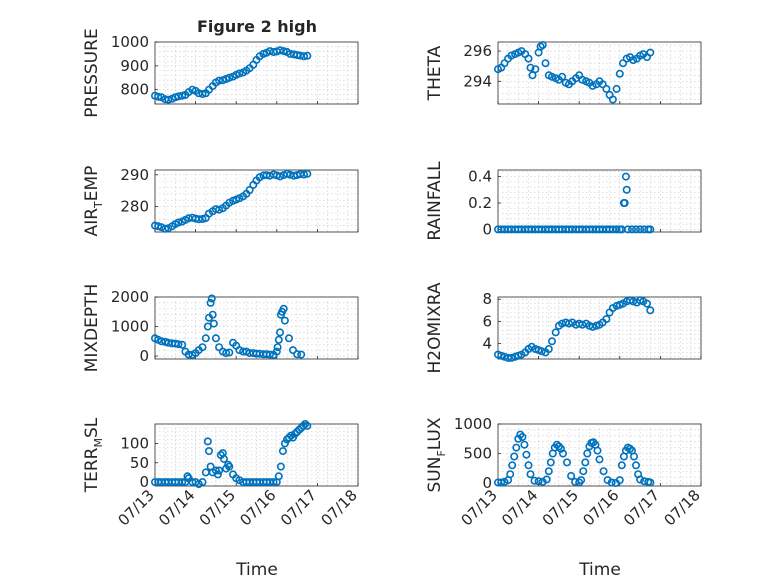  Describe the element at coordinates (130, 297) in the screenshot. I see `y-tick-label: 2000` at that location.